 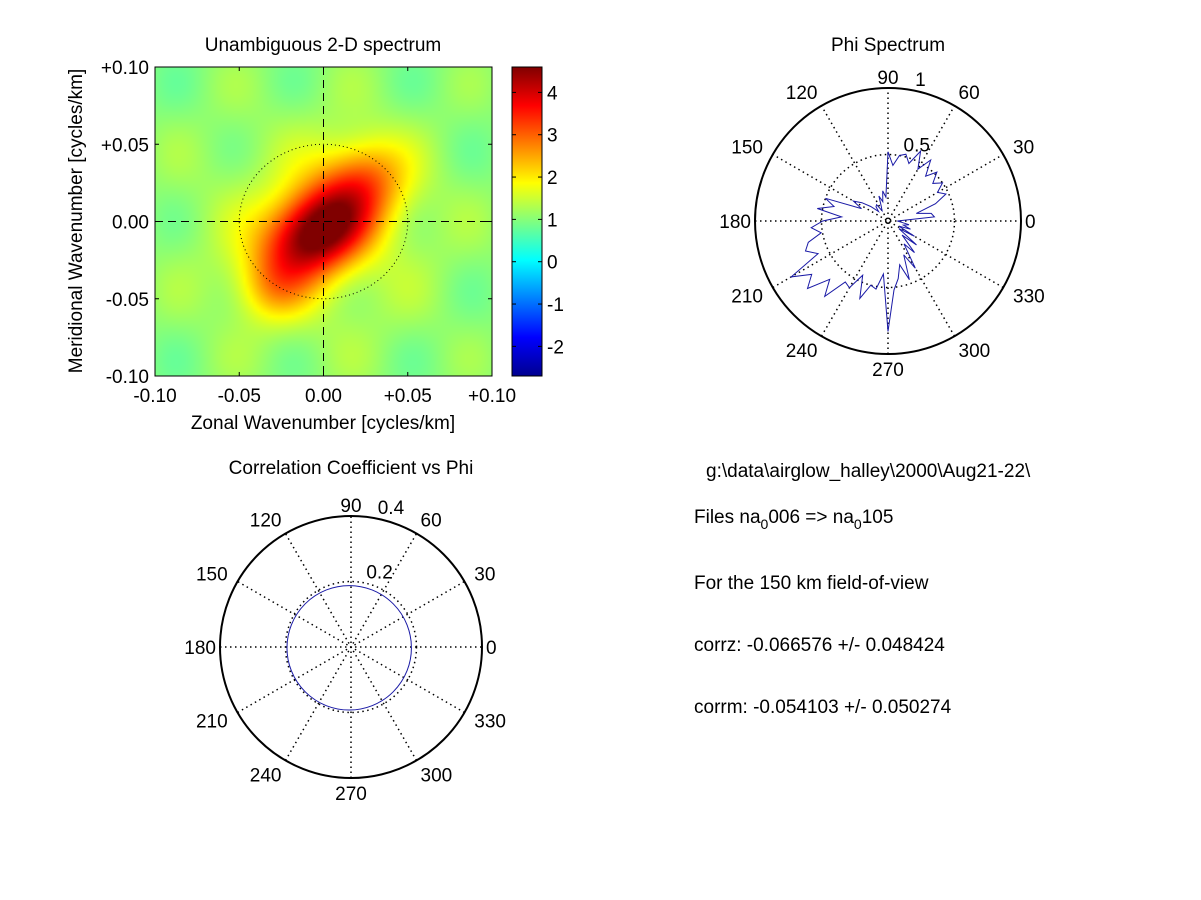 What do you see at coordinates (323, 45) in the screenshot?
I see `heatmap-title: Unambiguous 2-D spectrum` at bounding box center [323, 45].